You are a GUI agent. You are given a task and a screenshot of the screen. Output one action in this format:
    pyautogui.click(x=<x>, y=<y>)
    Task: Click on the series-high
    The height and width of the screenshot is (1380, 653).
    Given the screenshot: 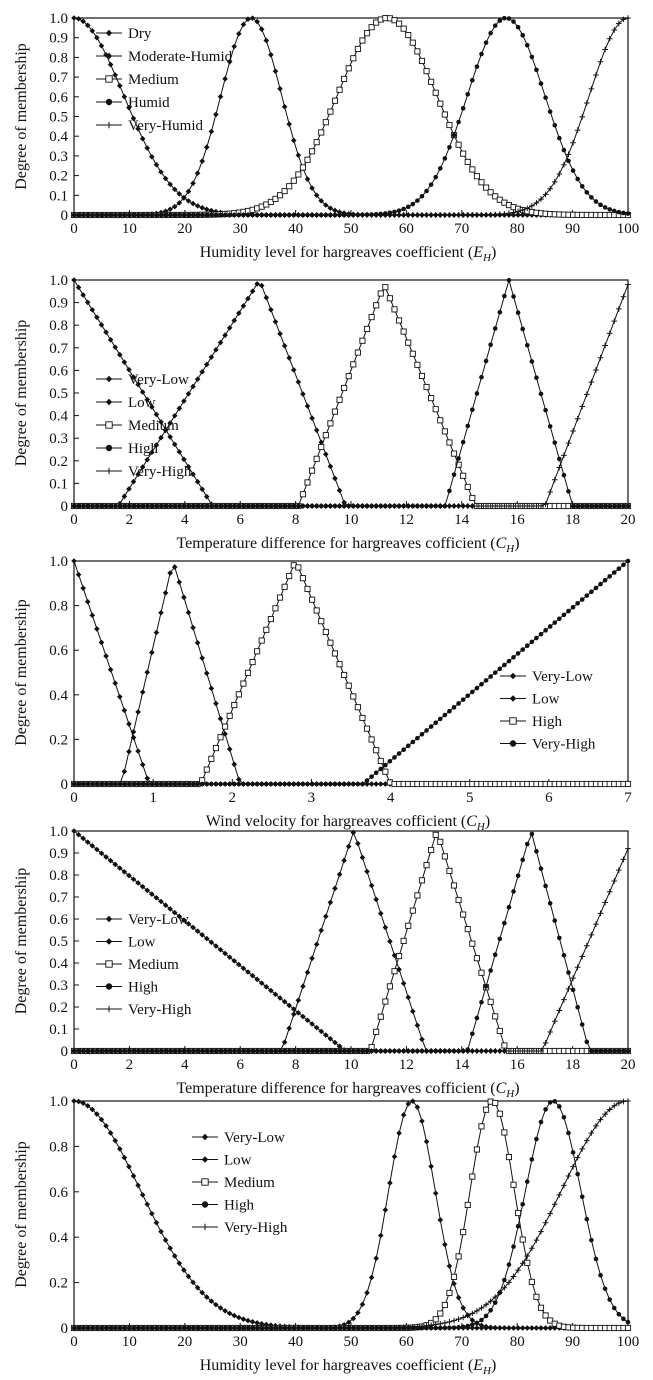 What is the action you would take?
    pyautogui.click(x=351, y=1215)
    